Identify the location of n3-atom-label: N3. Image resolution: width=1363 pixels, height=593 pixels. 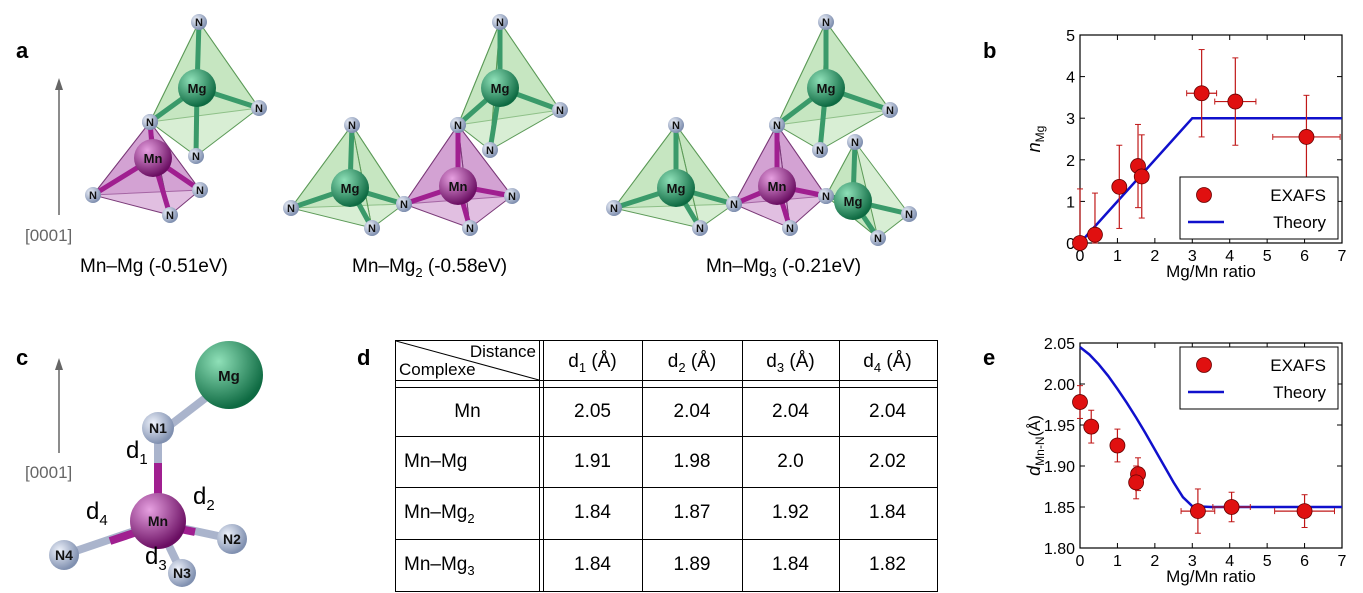
(182, 573).